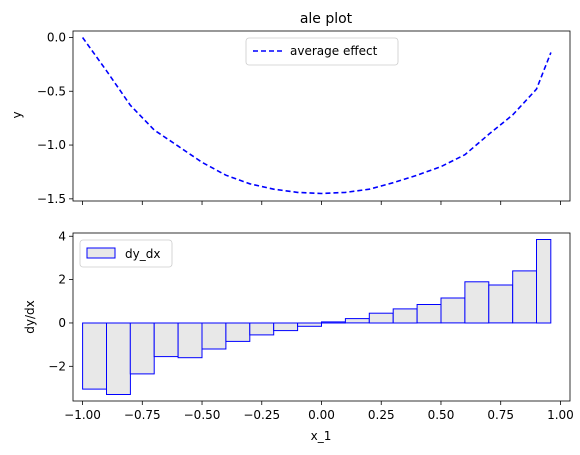  I want to click on bottom-legend-box, so click(126, 253).